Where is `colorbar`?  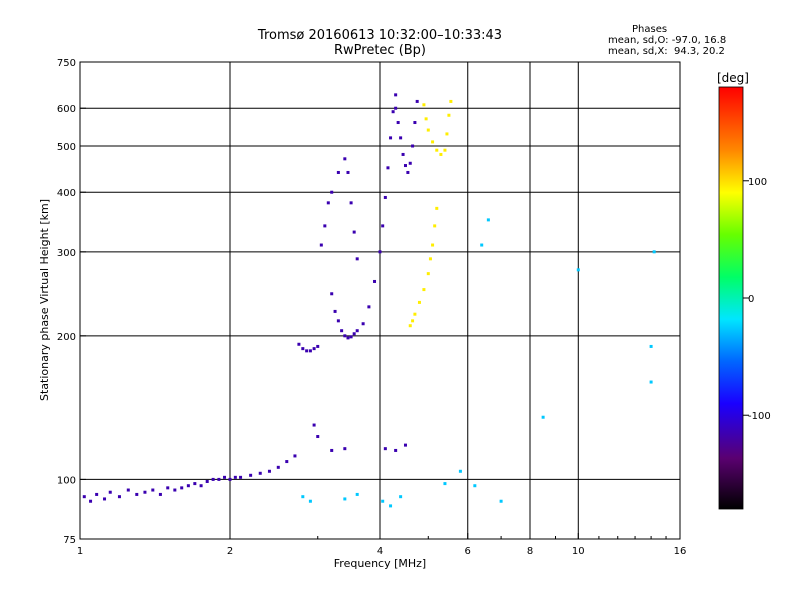
colorbar is located at coordinates (731, 298).